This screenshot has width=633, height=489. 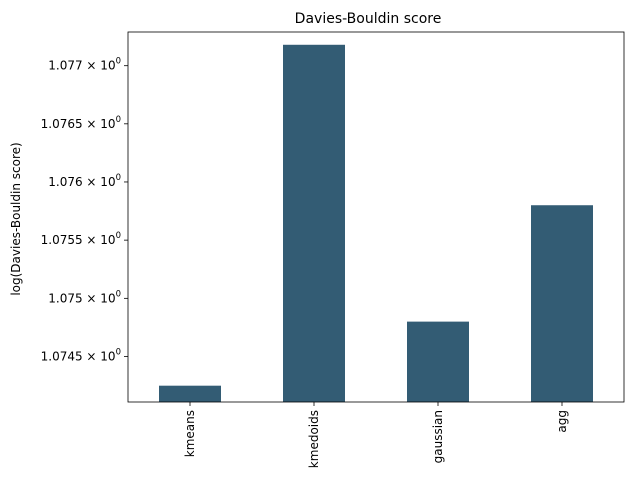 What do you see at coordinates (81, 123) in the screenshot?
I see `y-tick-label: 1.0765 × 100` at bounding box center [81, 123].